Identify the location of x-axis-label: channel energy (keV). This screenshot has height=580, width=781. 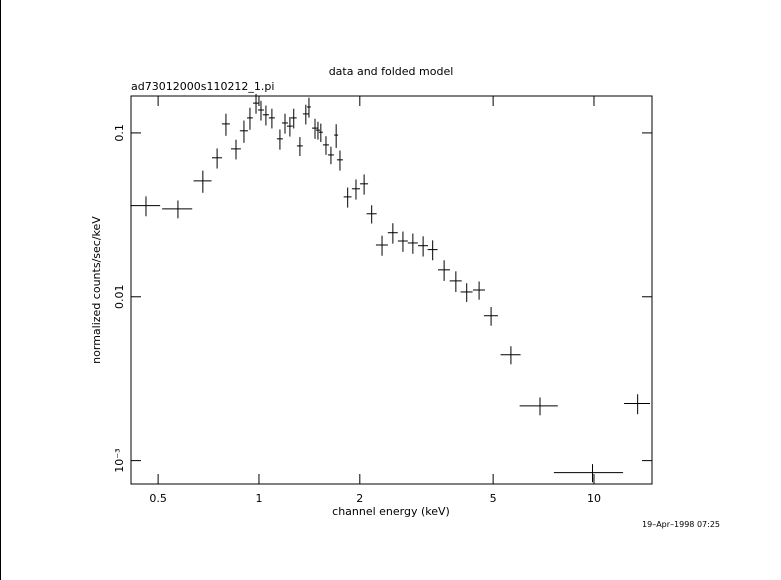
(391, 511).